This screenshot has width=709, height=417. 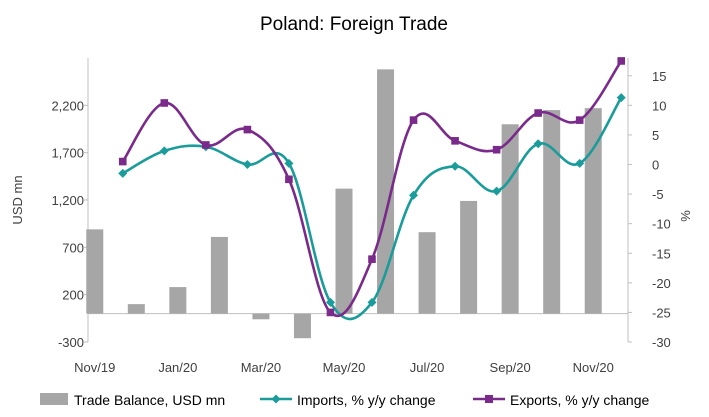 I want to click on right-tick-label: 15, so click(x=659, y=76).